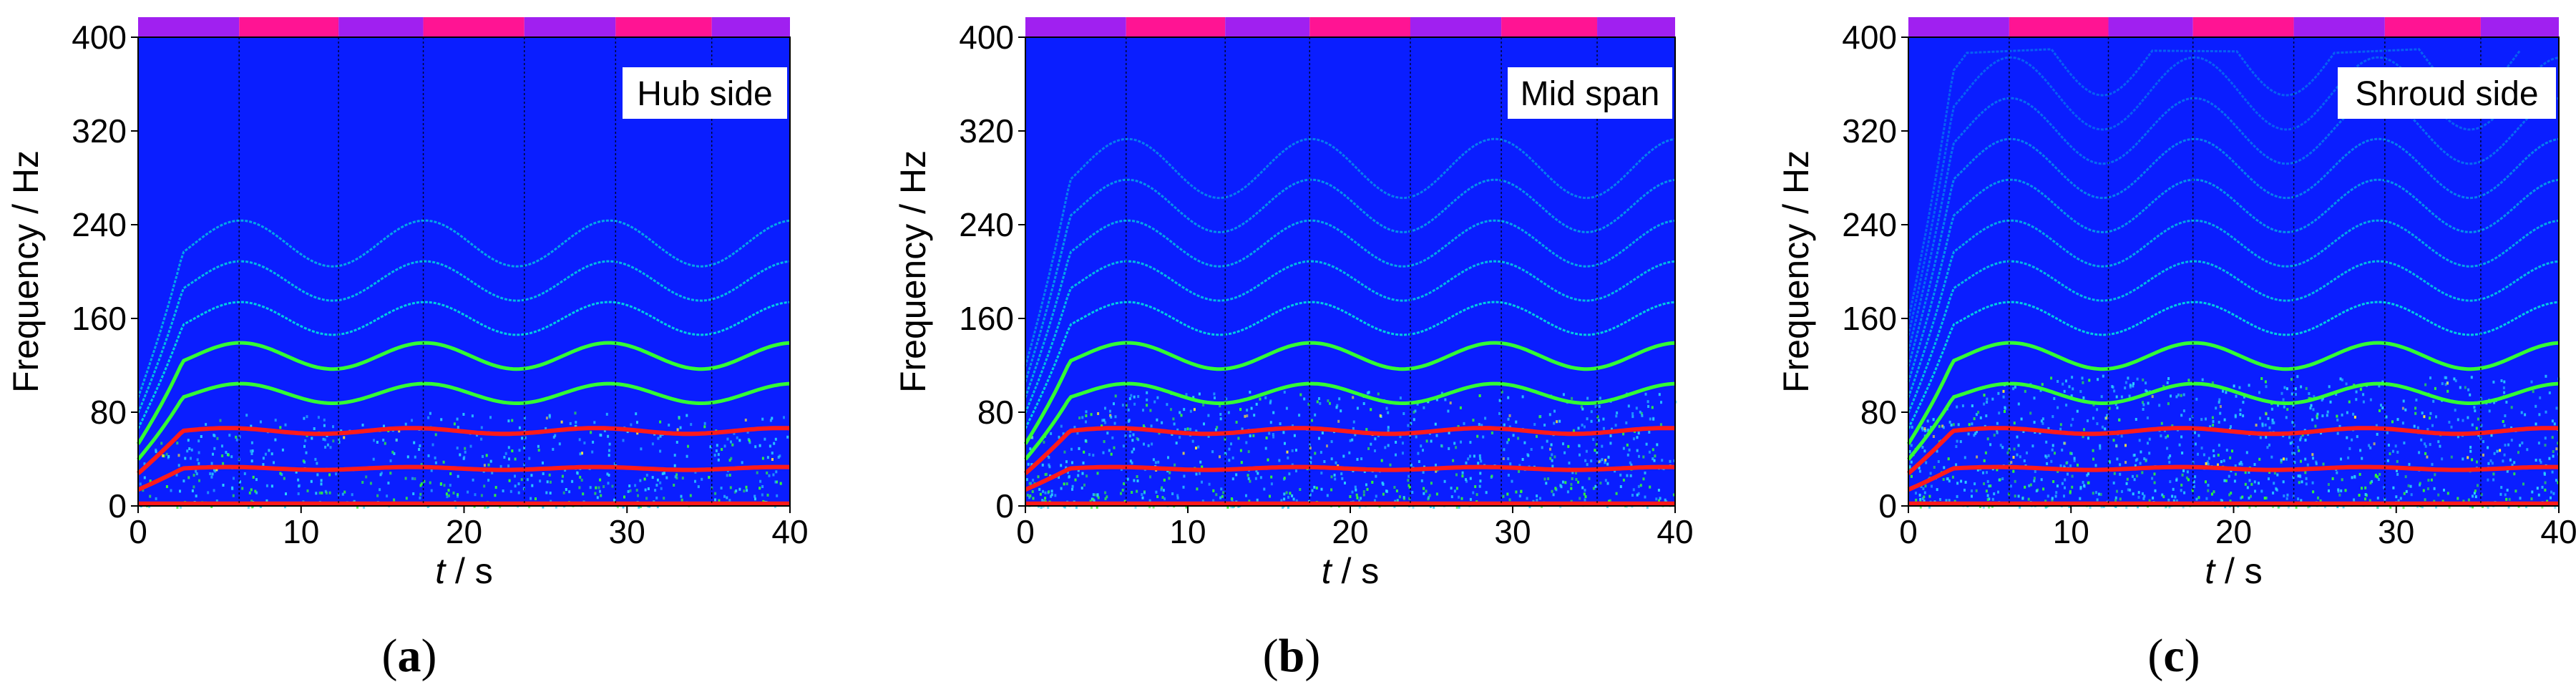 The width and height of the screenshot is (2576, 692). What do you see at coordinates (108, 412) in the screenshot?
I see `y-tick-label: 80` at bounding box center [108, 412].